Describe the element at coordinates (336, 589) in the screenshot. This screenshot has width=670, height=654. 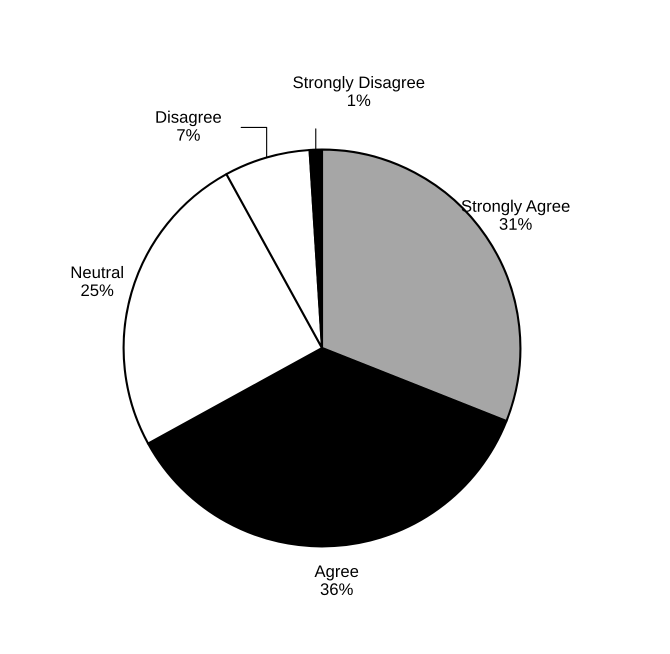
I see `data-label: 36%` at that location.